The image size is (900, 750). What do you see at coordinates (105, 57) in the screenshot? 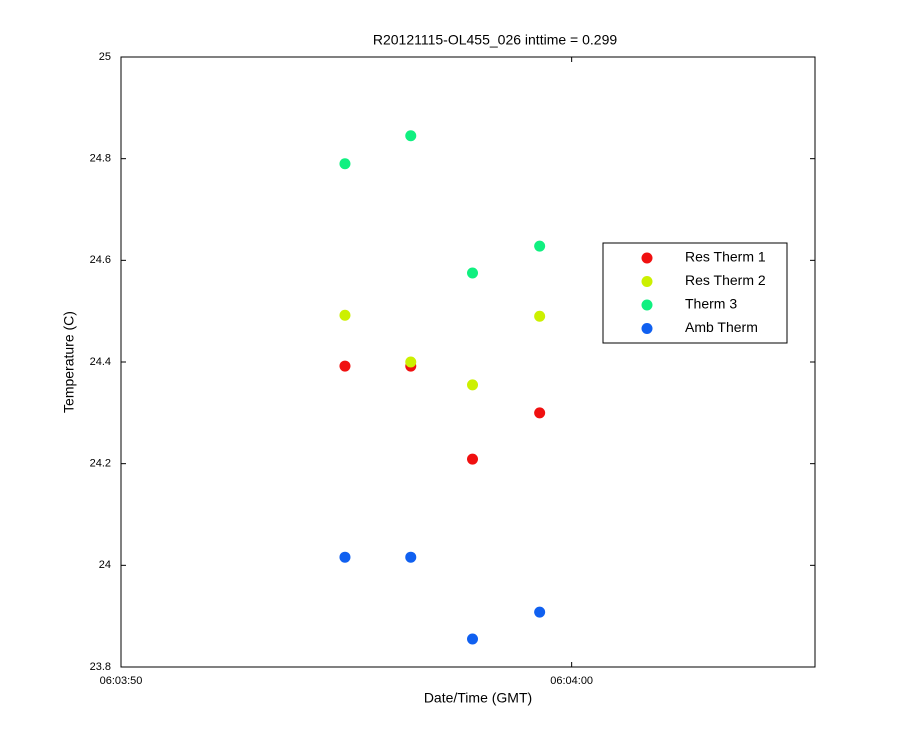
I see `y-tick-label: 25` at bounding box center [105, 57].